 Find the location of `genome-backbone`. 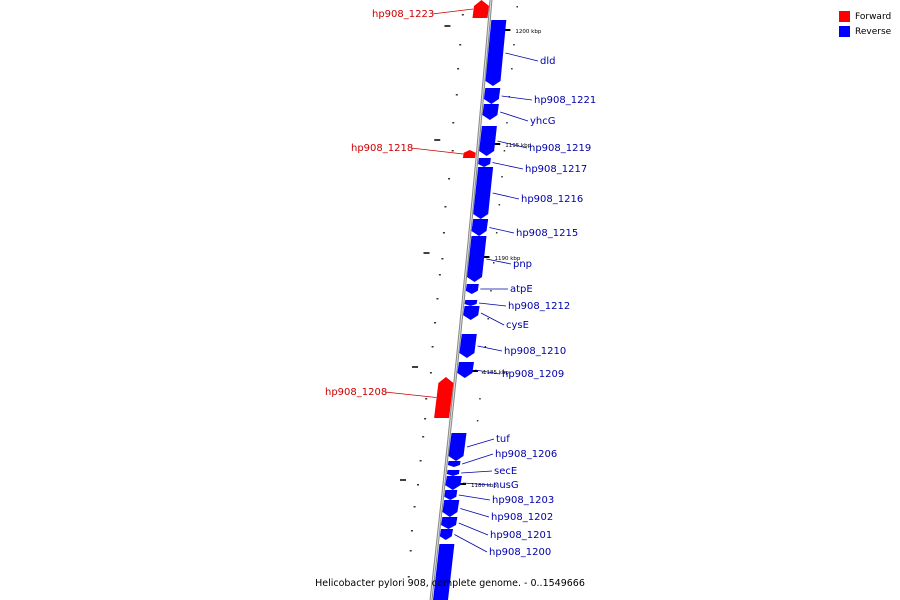

genome-backbone is located at coordinates (461, 300).